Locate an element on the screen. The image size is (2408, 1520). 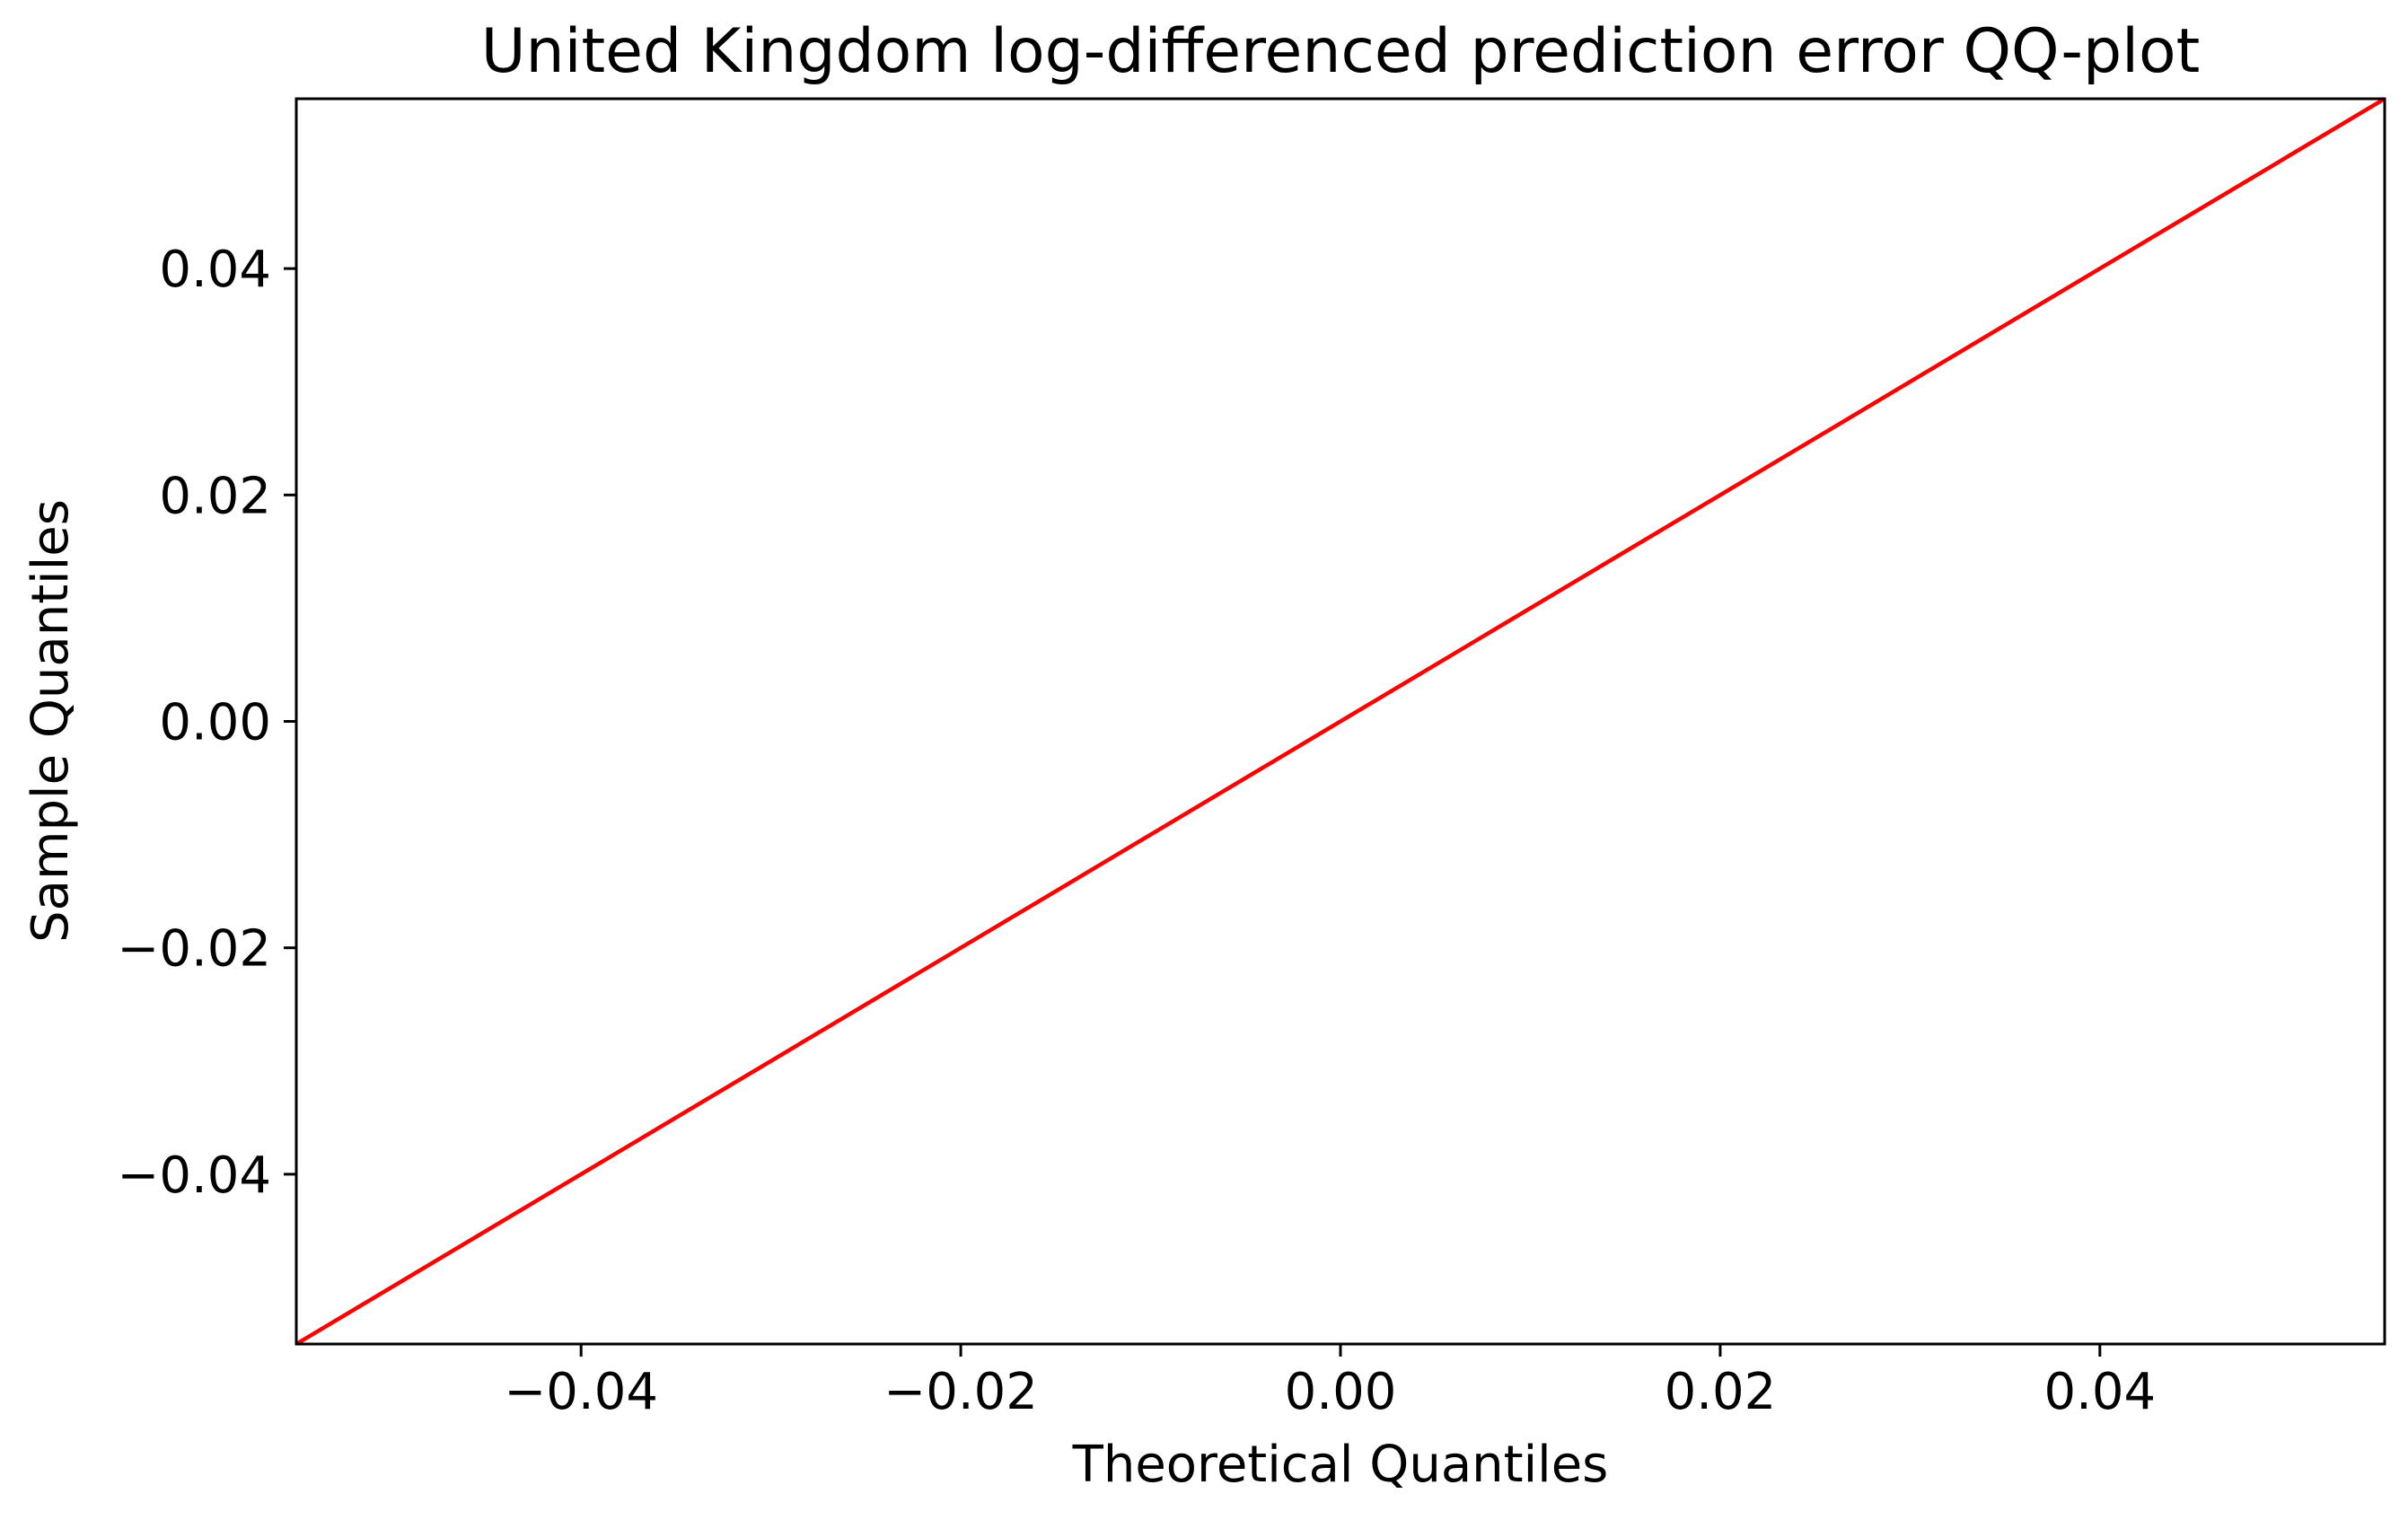
x-axis-label: Theoretical Quantiles is located at coordinates (1341, 1465).